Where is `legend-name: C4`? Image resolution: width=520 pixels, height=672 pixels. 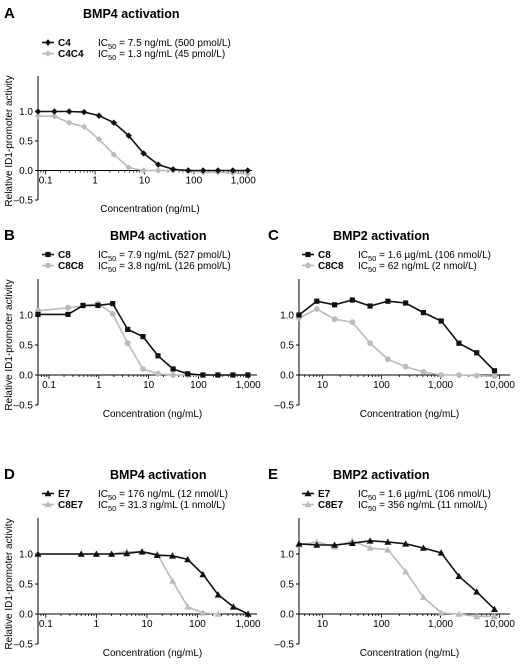
legend-name: C4 is located at coordinates (64, 43).